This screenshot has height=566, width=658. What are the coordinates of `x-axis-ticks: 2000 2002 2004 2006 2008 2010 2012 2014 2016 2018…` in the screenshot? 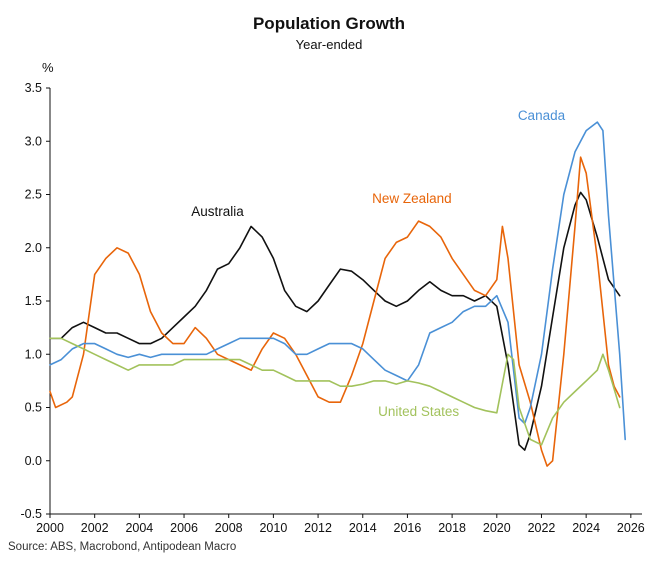 It's located at (340, 524).